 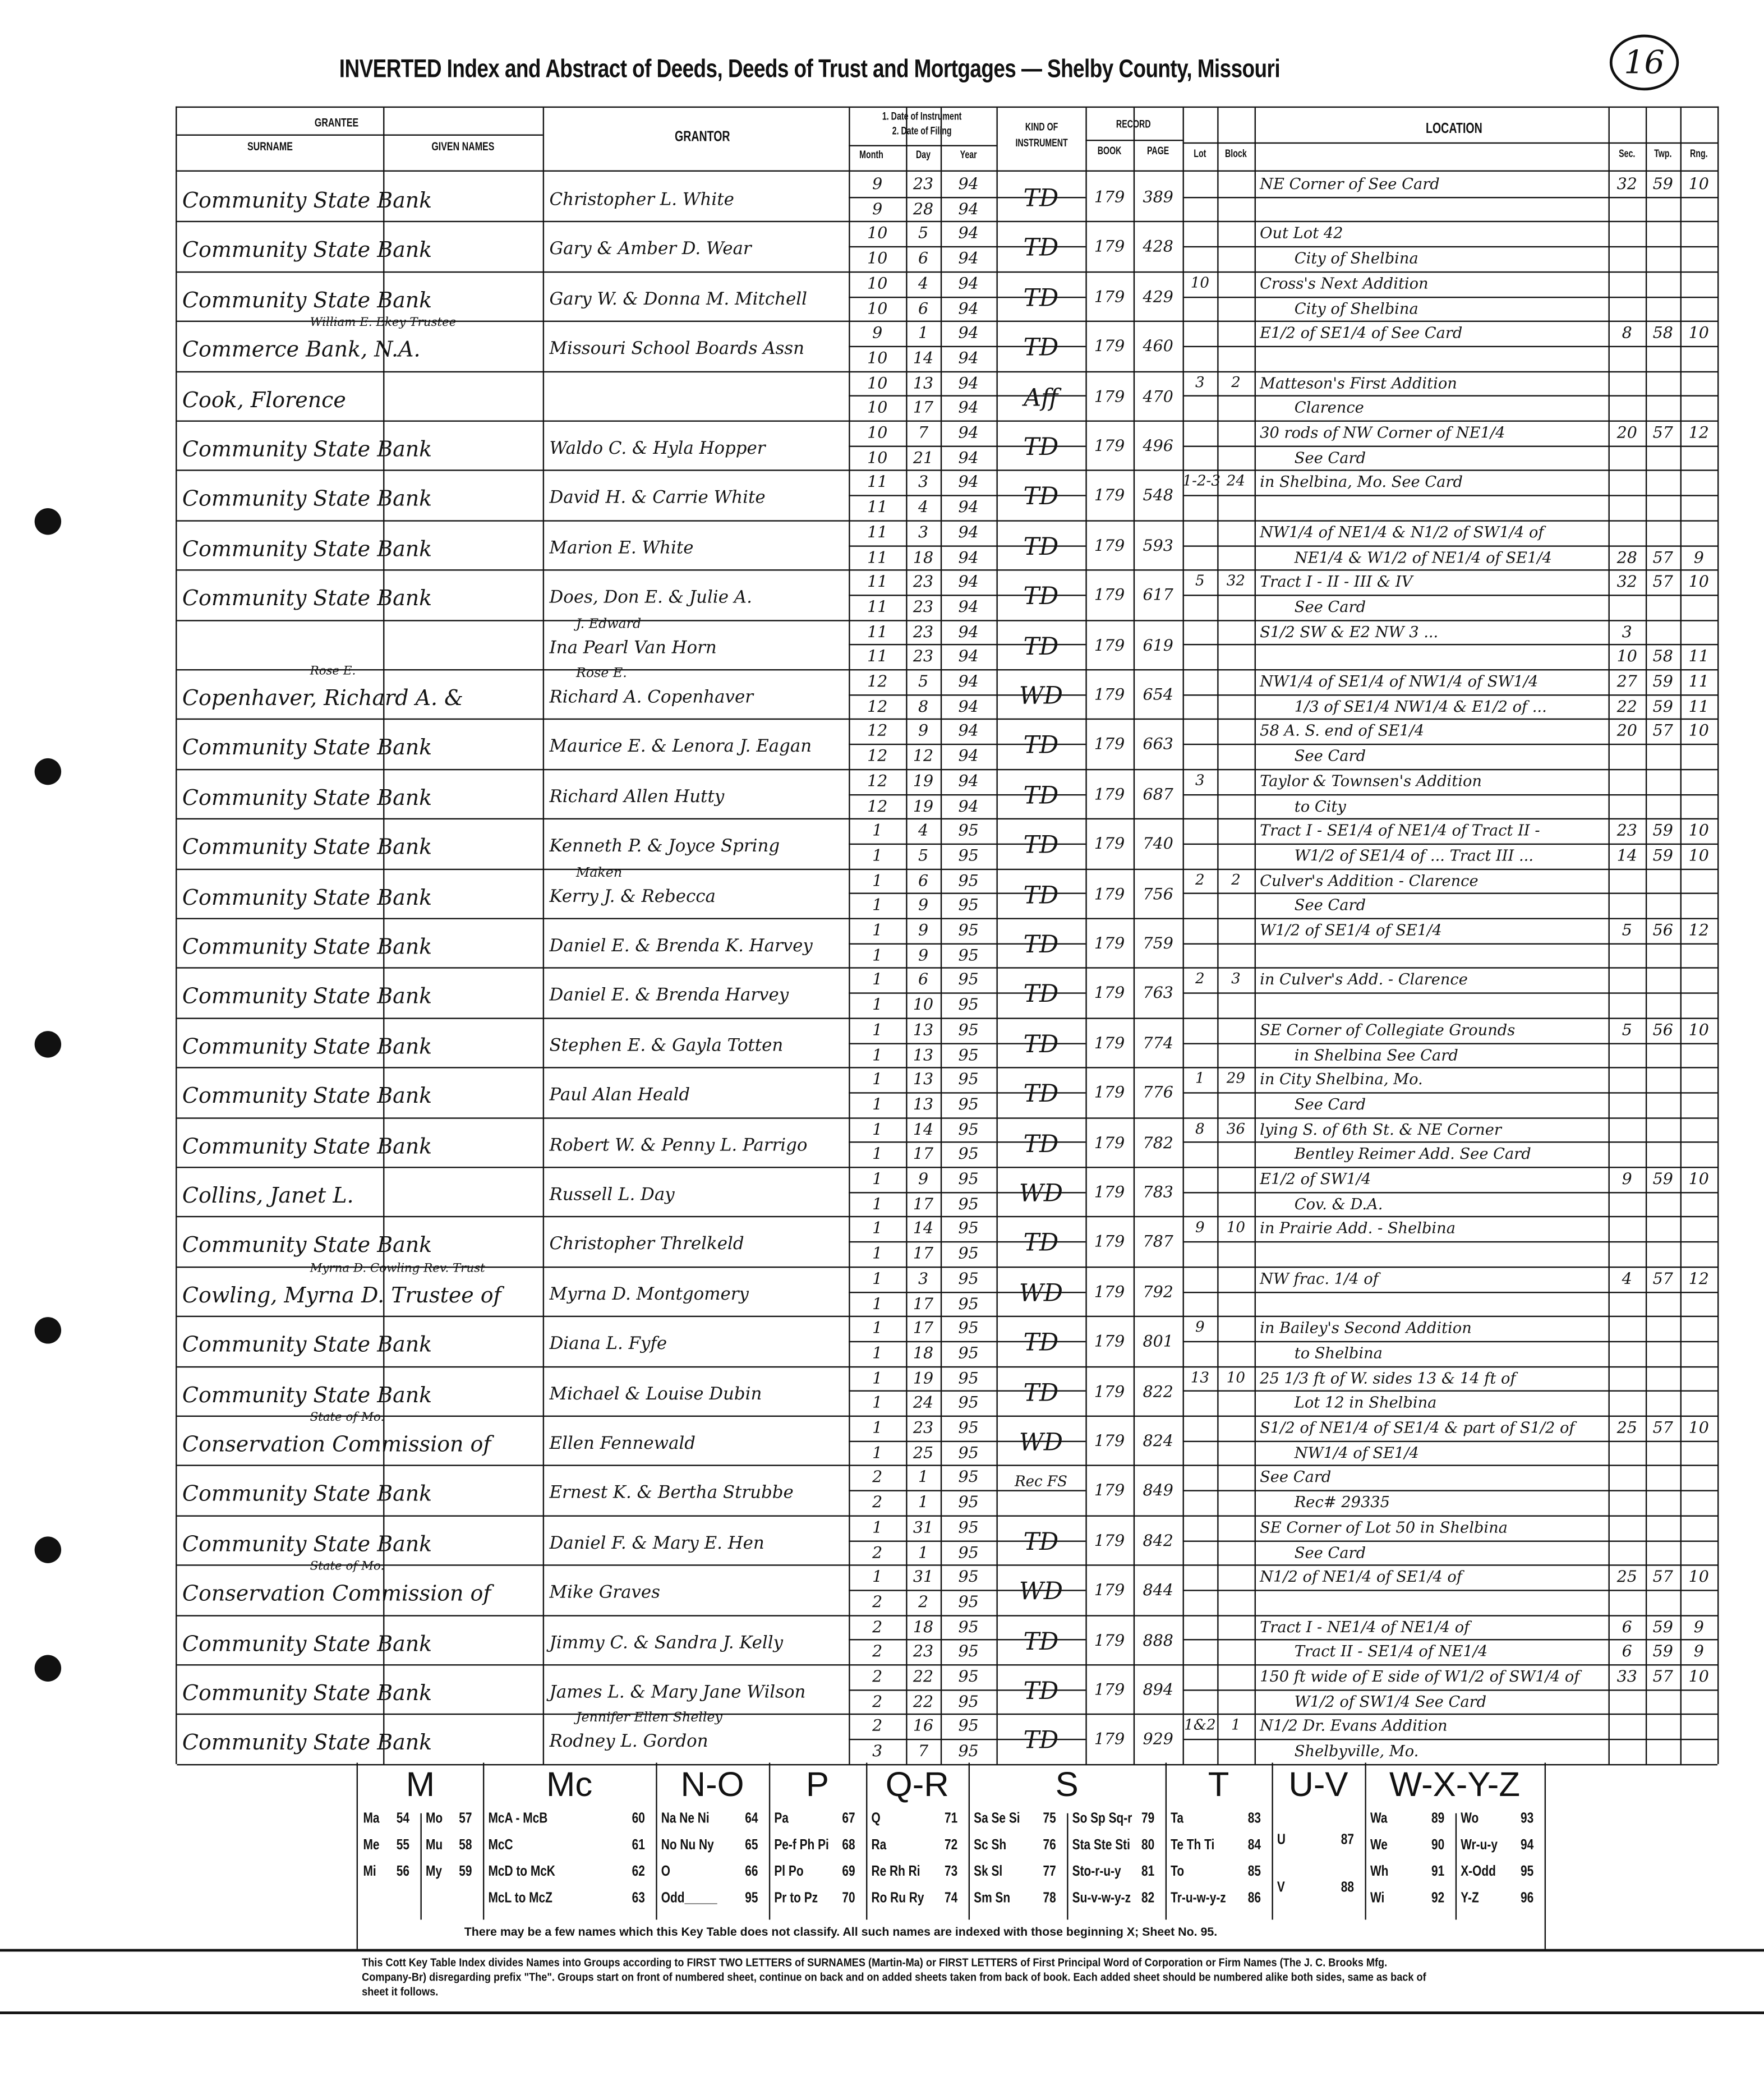 I want to click on grantor-note: Maken, so click(x=599, y=873).